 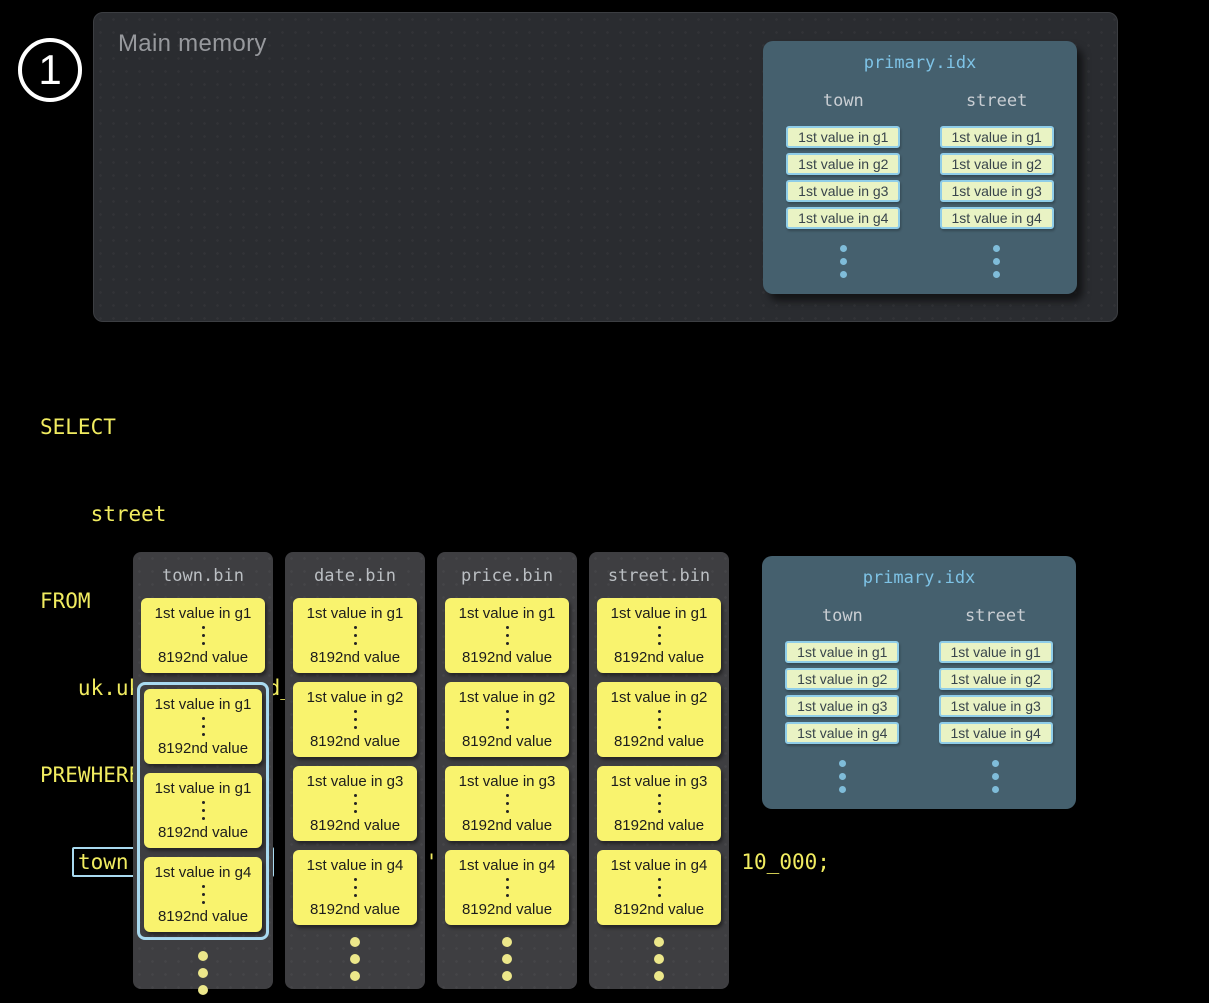 What do you see at coordinates (507, 576) in the screenshot?
I see `bin-file-name: price.bin` at bounding box center [507, 576].